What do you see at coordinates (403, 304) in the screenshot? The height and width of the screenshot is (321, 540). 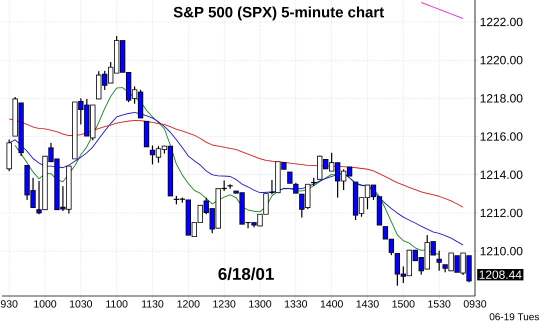 I see `x-tick-label: 1500` at bounding box center [403, 304].